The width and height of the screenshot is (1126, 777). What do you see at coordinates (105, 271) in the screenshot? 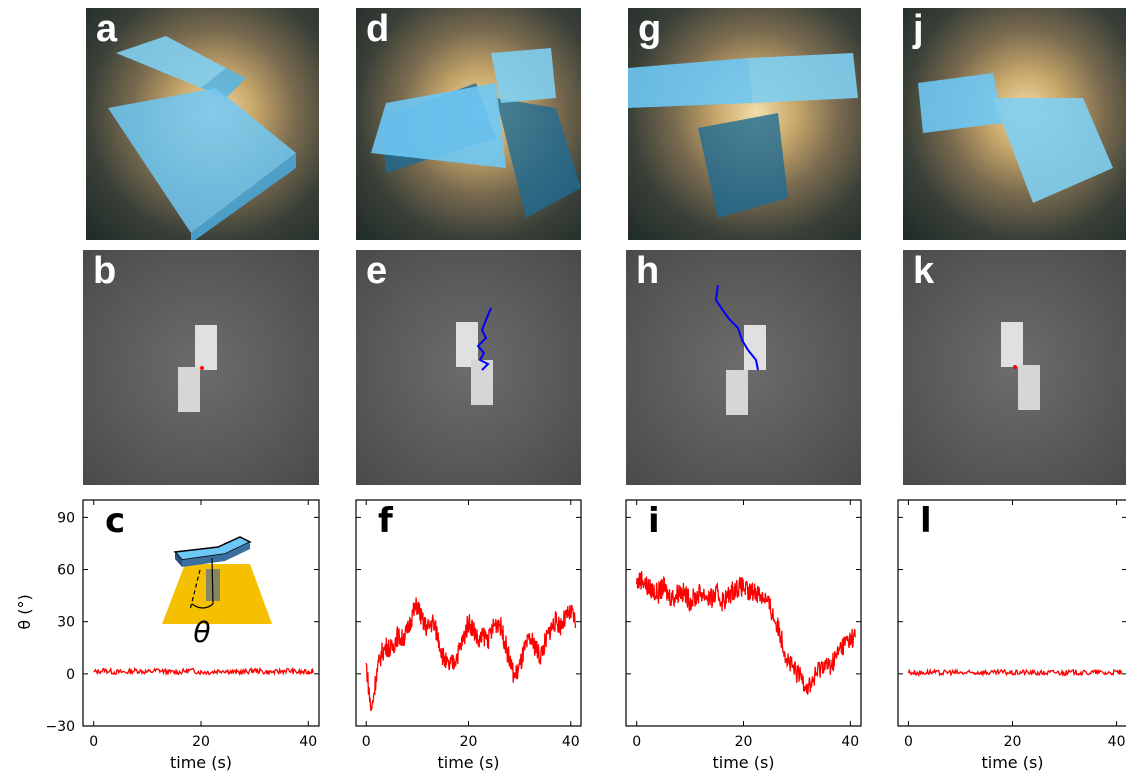
I see `panel-label-b: b` at bounding box center [105, 271].